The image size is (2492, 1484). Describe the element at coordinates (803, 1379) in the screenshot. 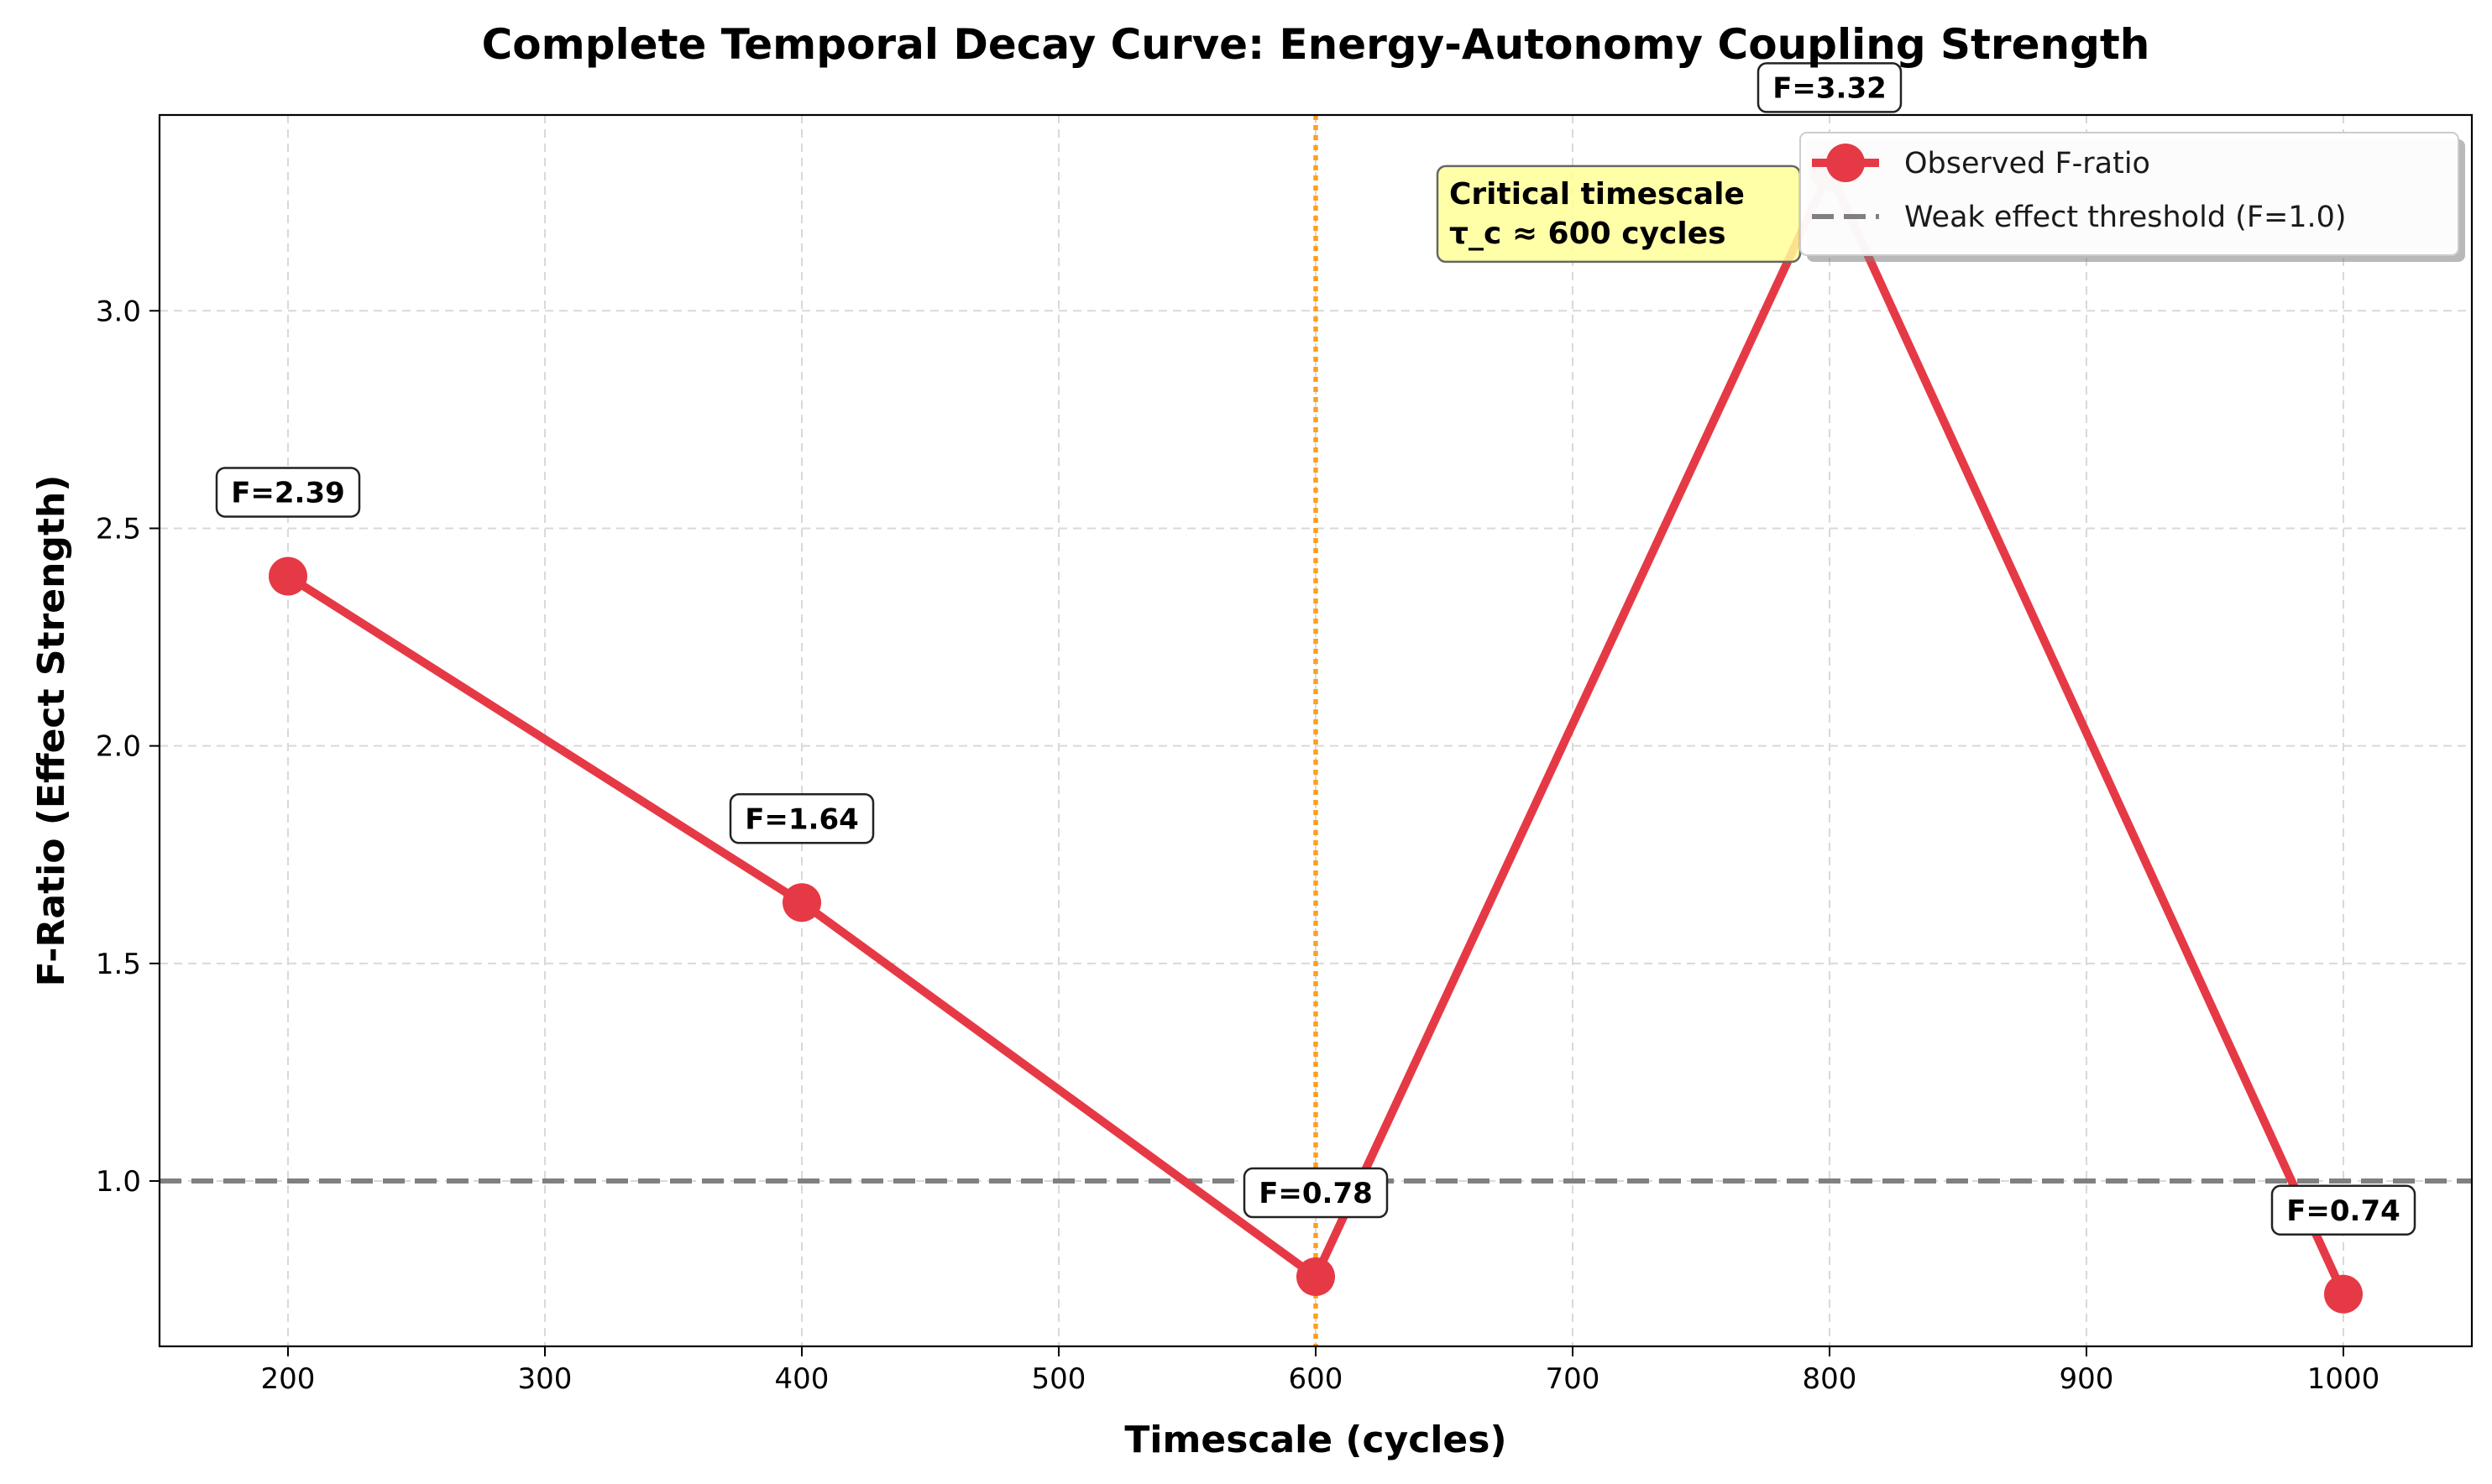

I see `x-tick-label: 400` at that location.